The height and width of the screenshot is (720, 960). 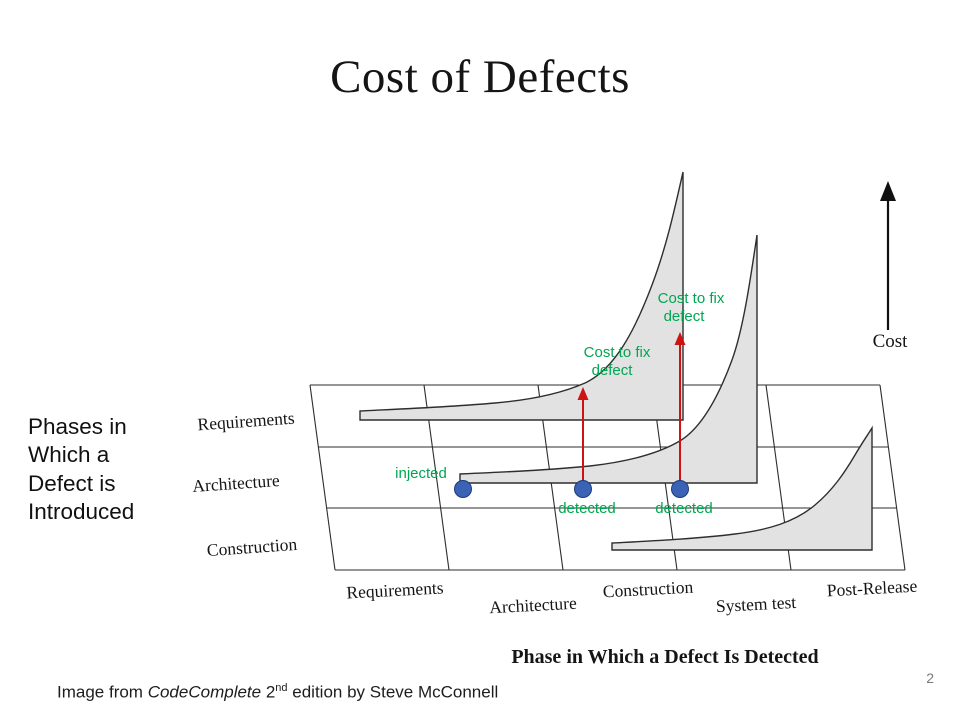 I want to click on detected-callout-2: detected, so click(x=684, y=508).